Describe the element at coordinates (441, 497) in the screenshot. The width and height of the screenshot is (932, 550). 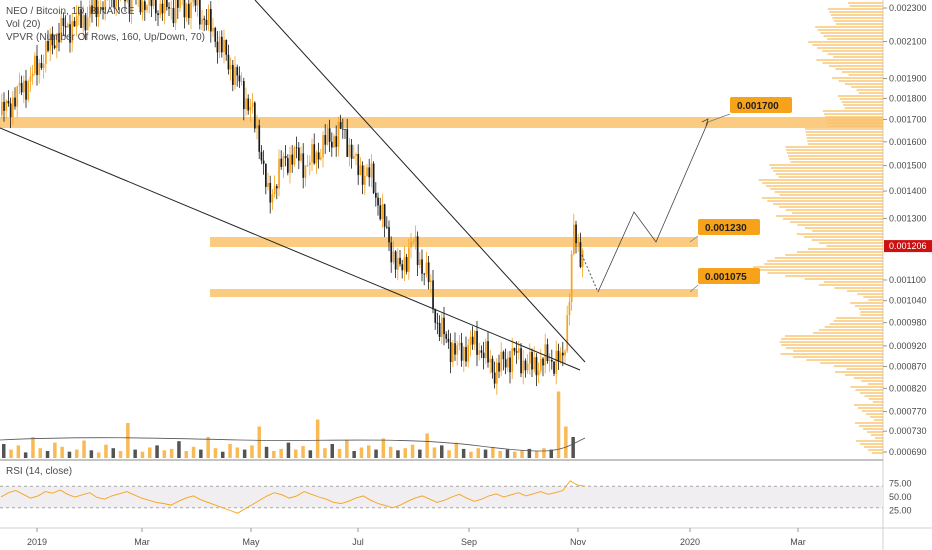
I see `rsi-band` at that location.